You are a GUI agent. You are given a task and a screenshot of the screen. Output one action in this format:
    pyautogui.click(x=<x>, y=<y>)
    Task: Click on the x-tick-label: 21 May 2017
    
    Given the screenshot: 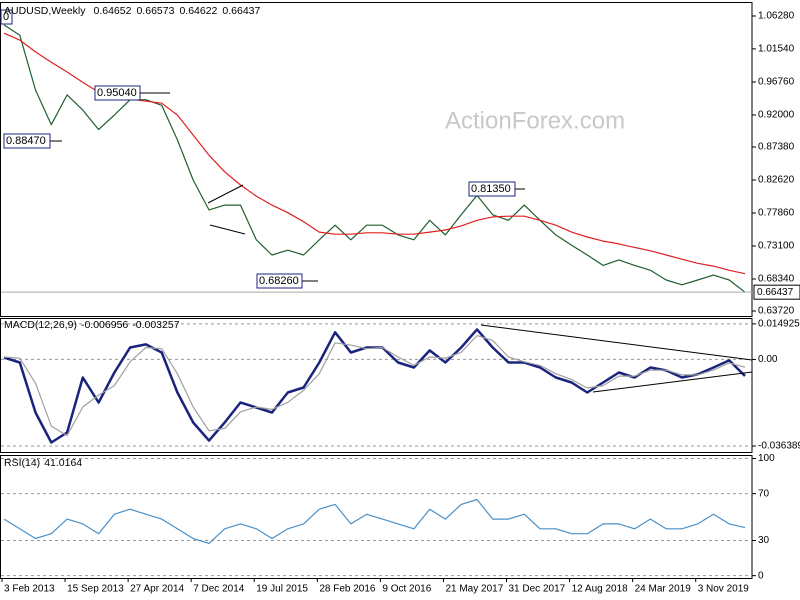 What is the action you would take?
    pyautogui.click(x=474, y=589)
    